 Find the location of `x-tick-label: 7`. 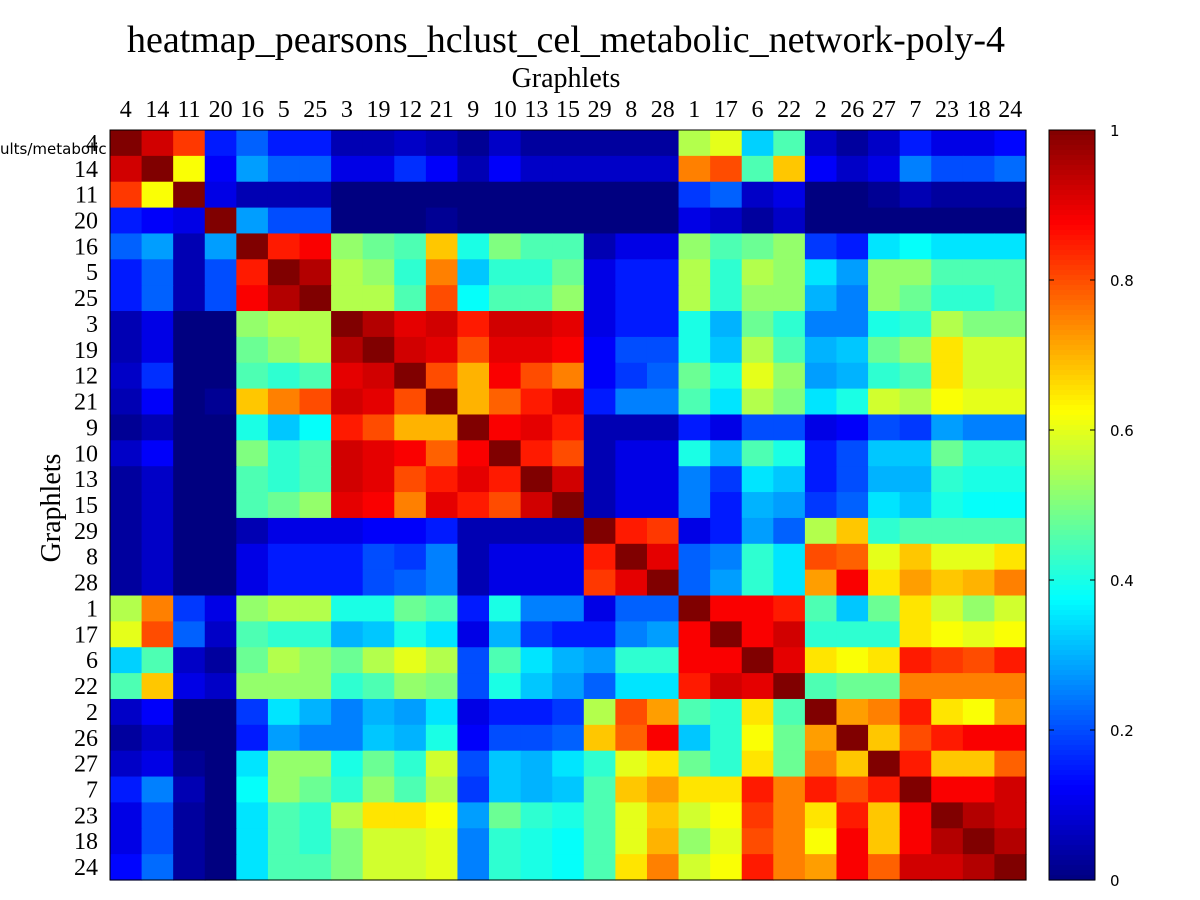

x-tick-label: 7 is located at coordinates (915, 110).